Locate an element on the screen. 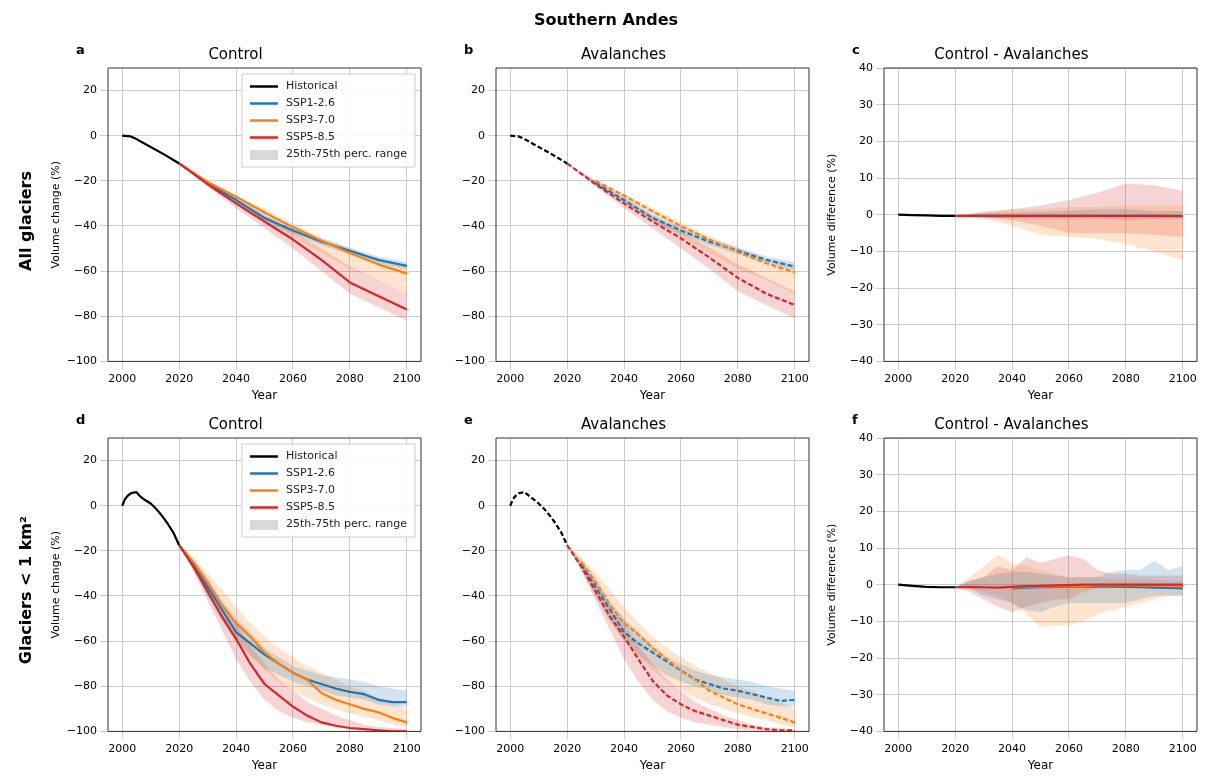 The height and width of the screenshot is (784, 1212). text: f is located at coordinates (855, 419).